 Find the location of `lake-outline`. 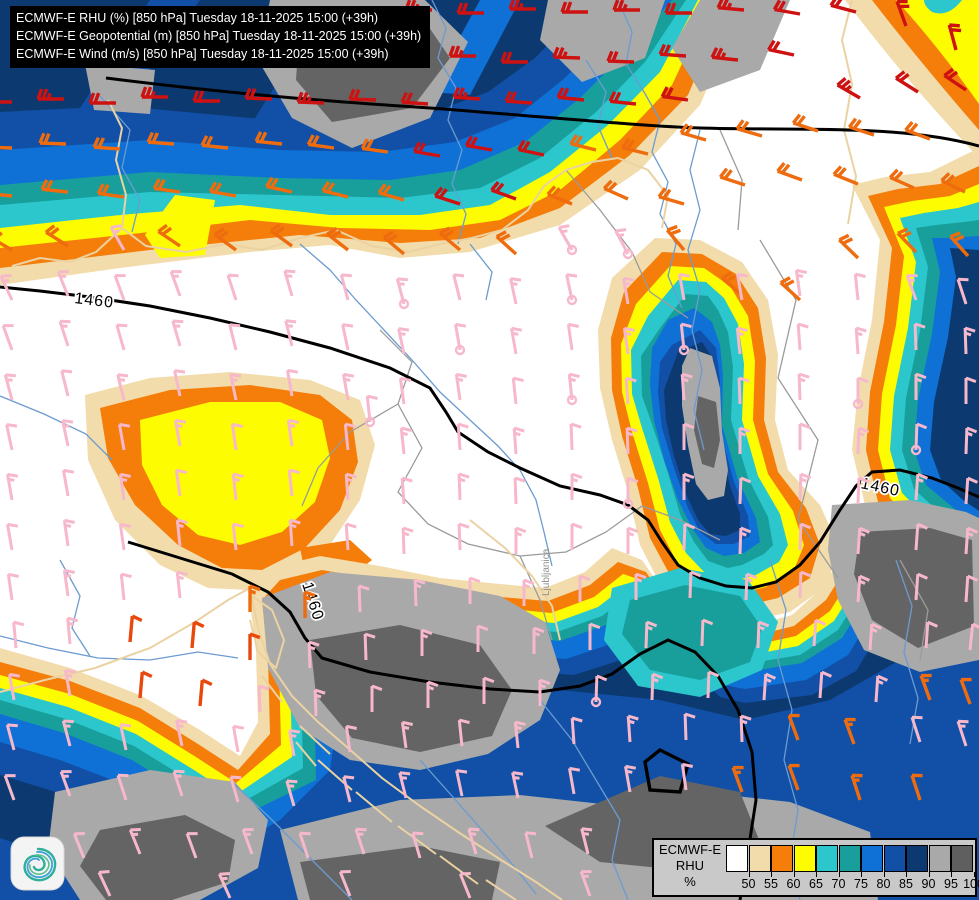

lake-outline is located at coordinates (667, 770).